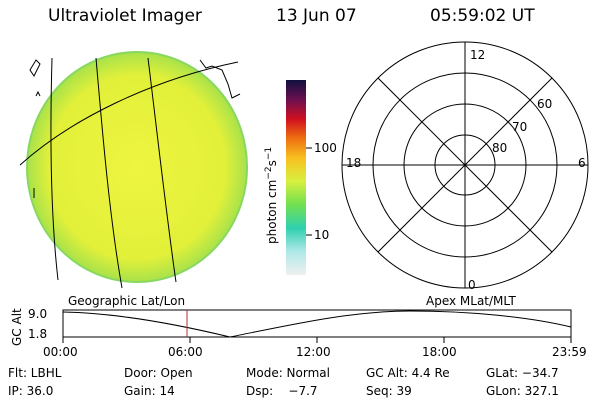 The image size is (600, 400). I want to click on x-tick-0600: 06:00, so click(185, 352).